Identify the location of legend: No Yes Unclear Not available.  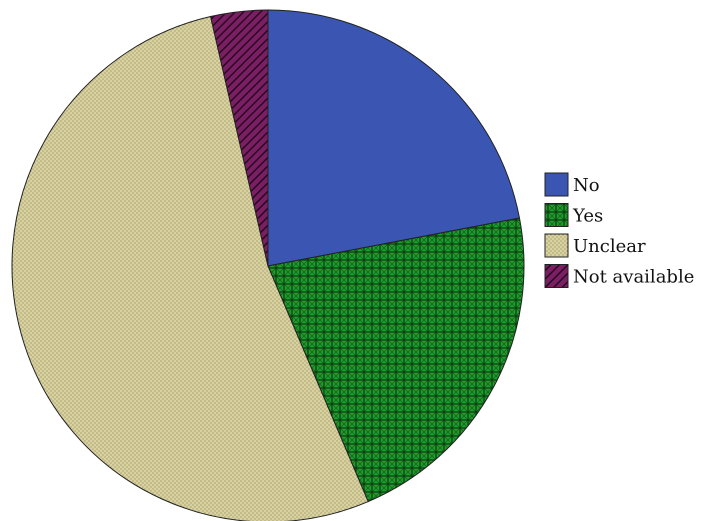
(619, 230).